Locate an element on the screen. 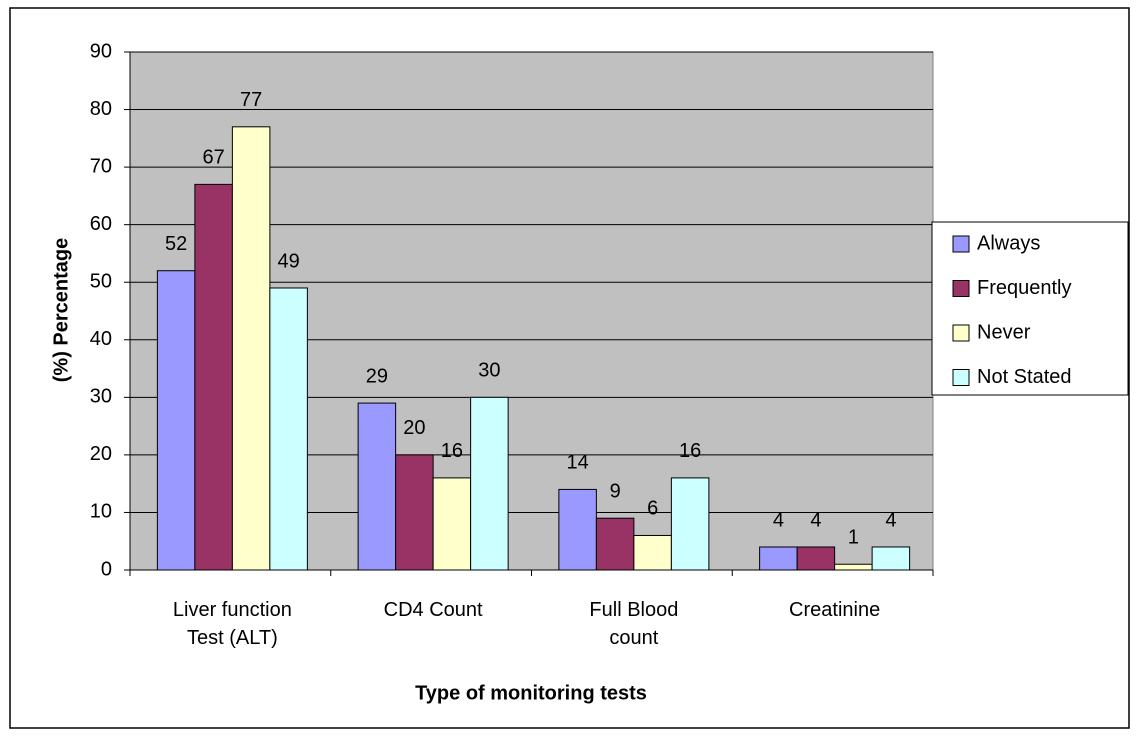 This screenshot has width=1139, height=736. x-tick-label: CD4 Count is located at coordinates (433, 610).